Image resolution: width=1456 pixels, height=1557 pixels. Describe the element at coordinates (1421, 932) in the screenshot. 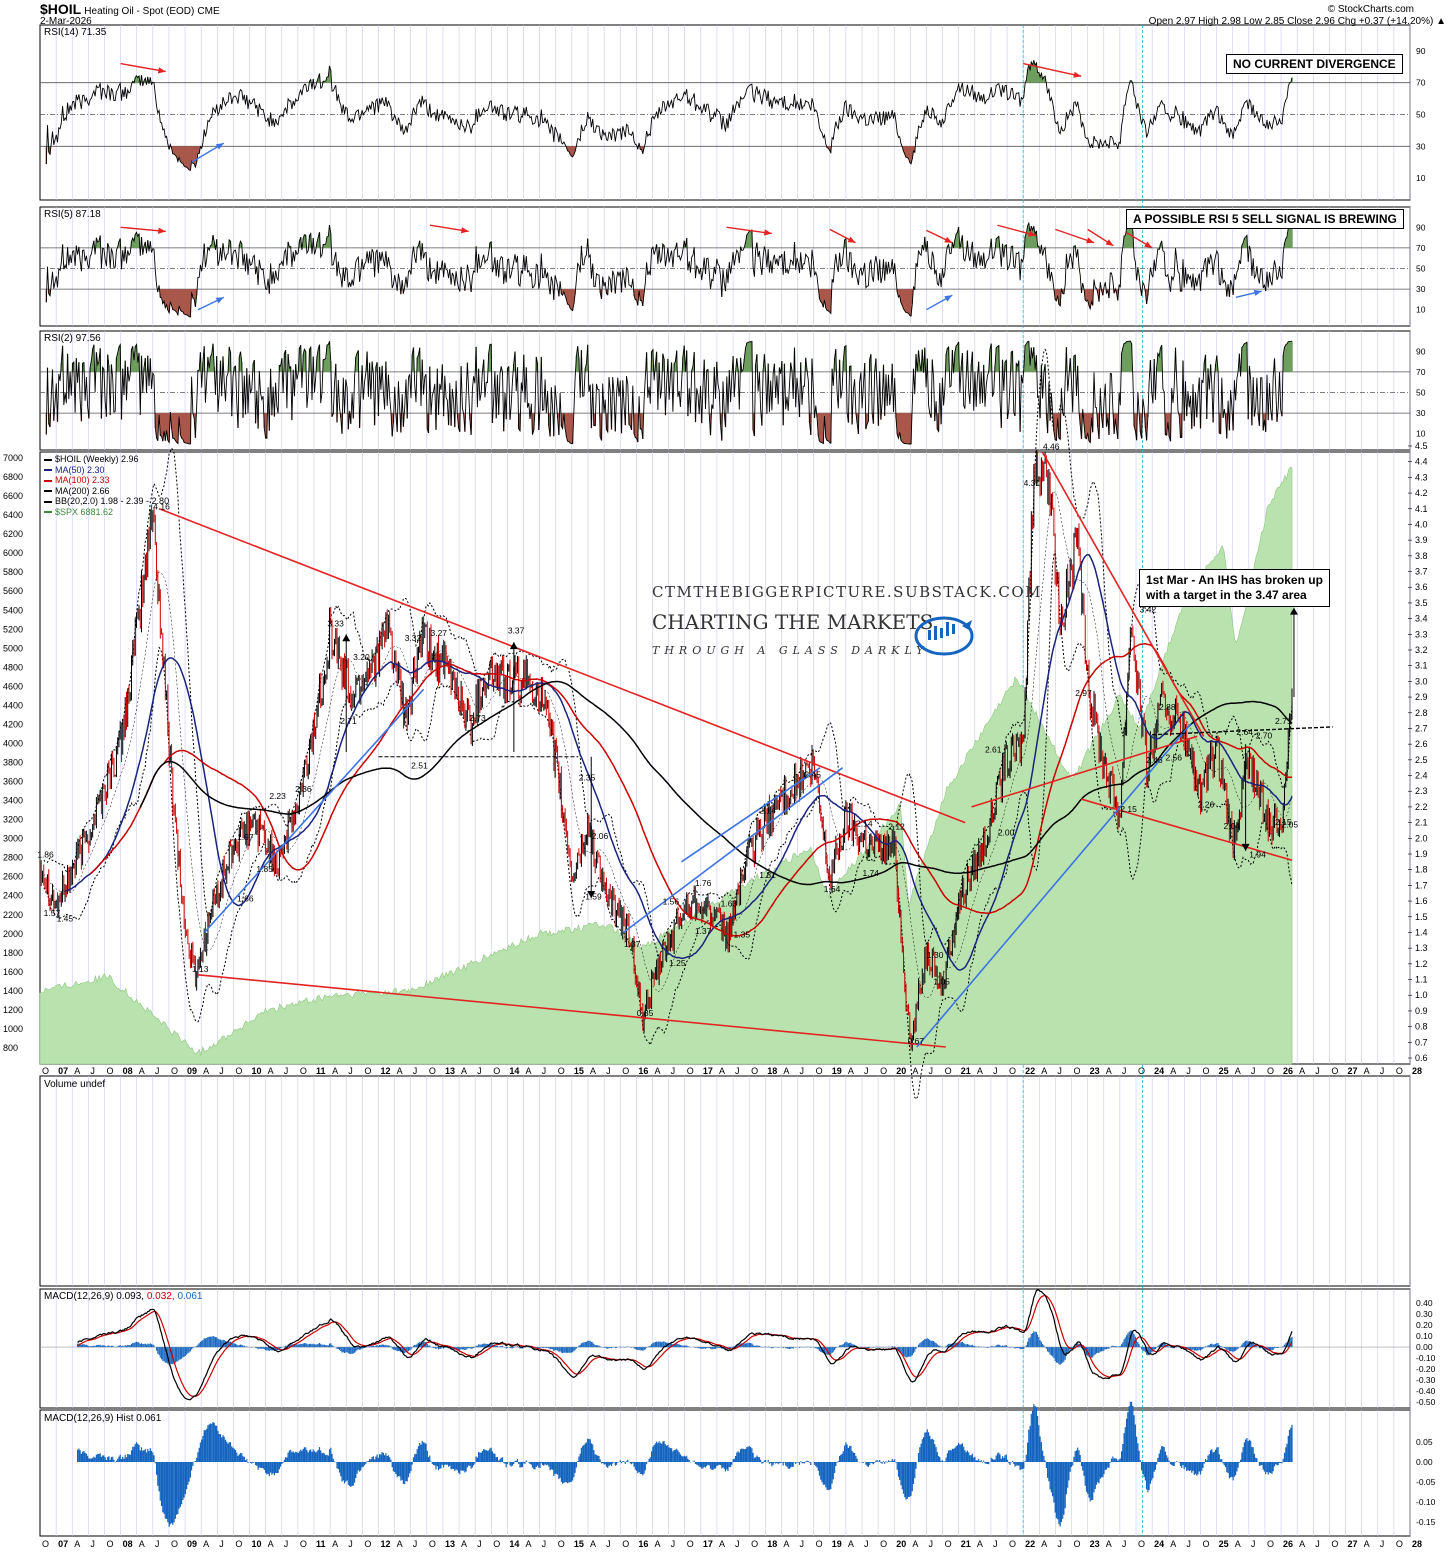

I see `price-tick-label: 1.4` at that location.